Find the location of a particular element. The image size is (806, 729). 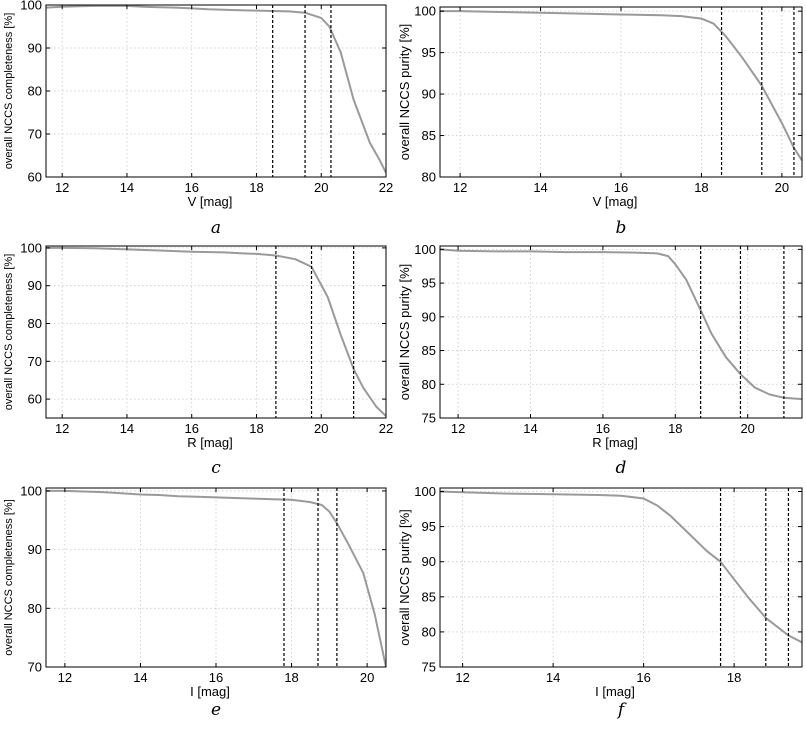

panel-letter: a is located at coordinates (216, 228).